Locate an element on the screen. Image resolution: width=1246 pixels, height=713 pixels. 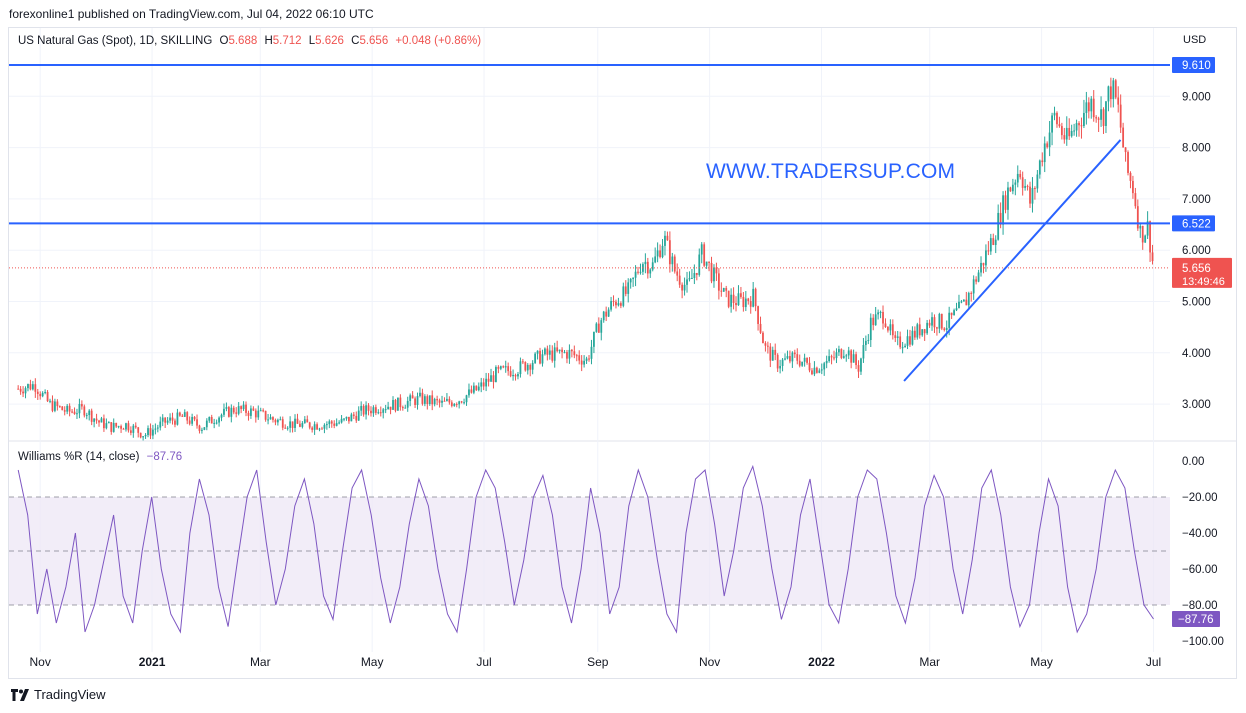
watermark-text: WWW.TRADERSUP.COM is located at coordinates (831, 171).